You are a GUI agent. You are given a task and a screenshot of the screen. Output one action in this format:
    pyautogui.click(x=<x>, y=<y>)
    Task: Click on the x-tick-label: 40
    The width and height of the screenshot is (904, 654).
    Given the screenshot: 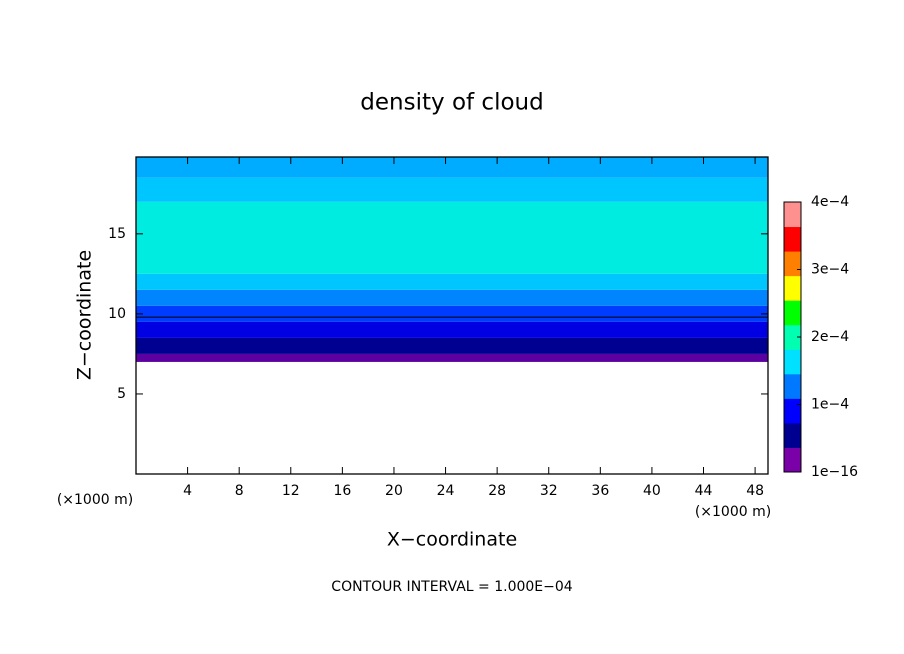 What is the action you would take?
    pyautogui.click(x=652, y=491)
    